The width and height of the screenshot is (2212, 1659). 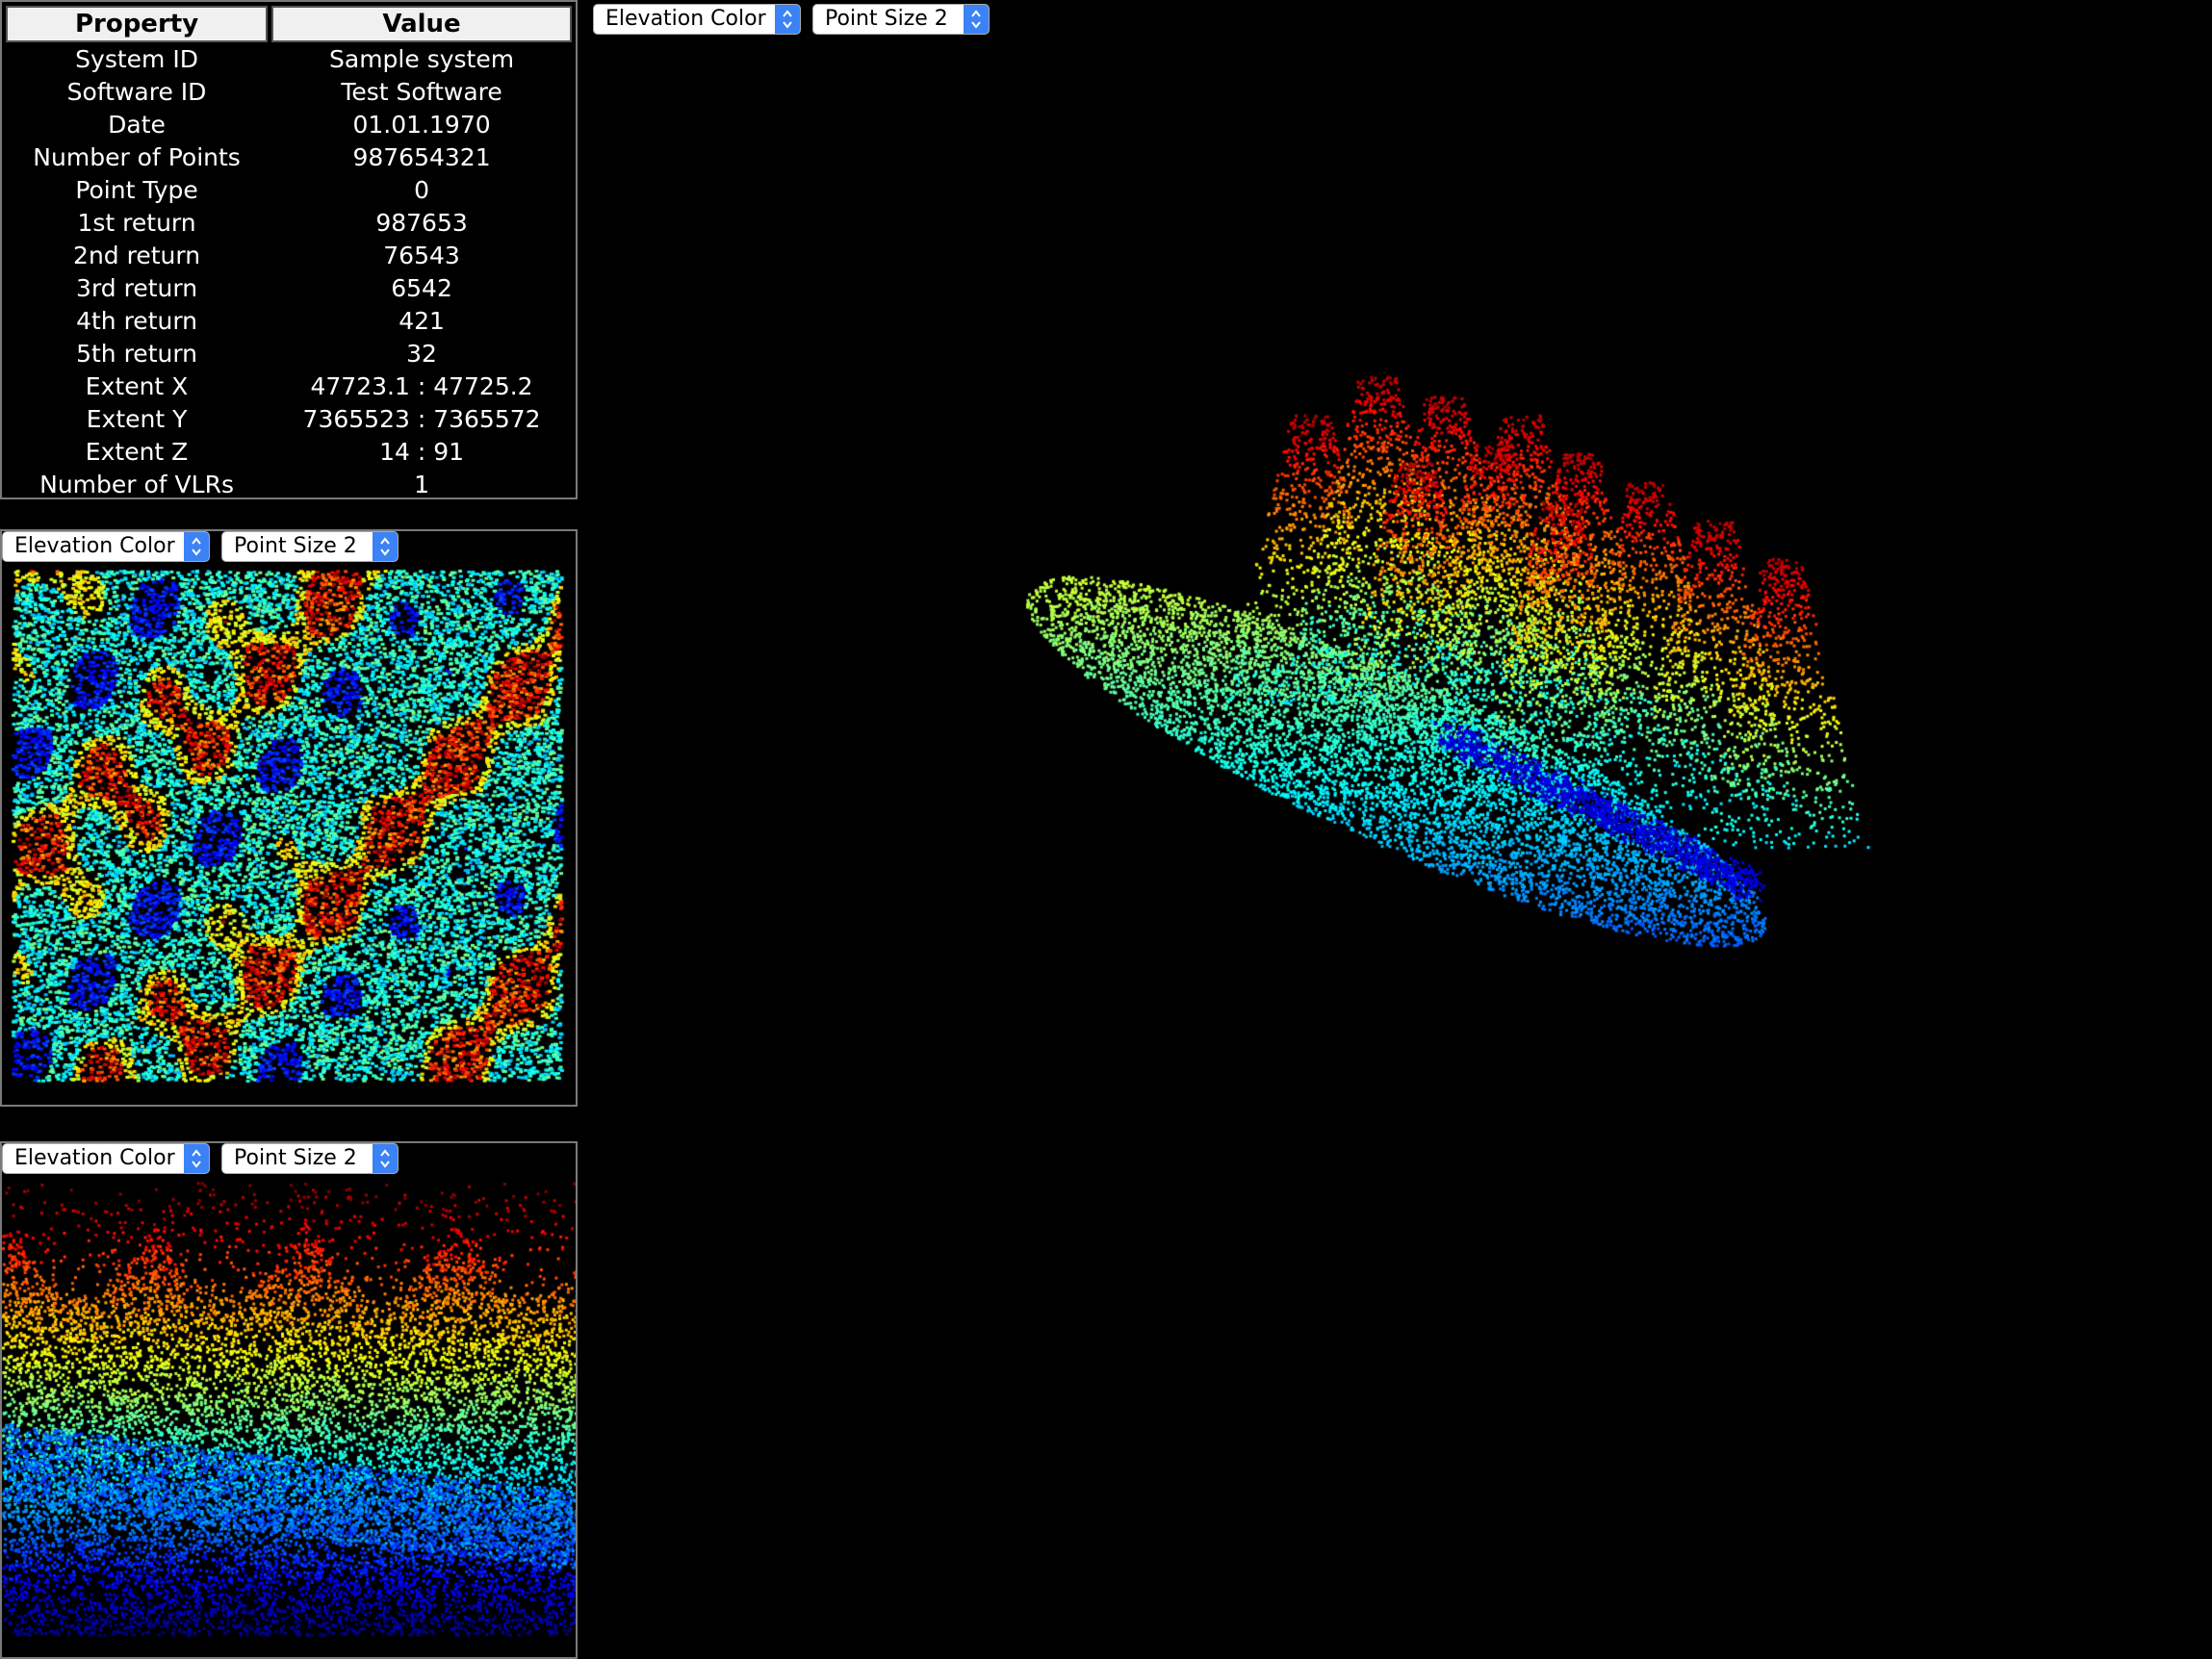 What do you see at coordinates (295, 546) in the screenshot?
I see `top-point-size-label: Point Size 2` at bounding box center [295, 546].